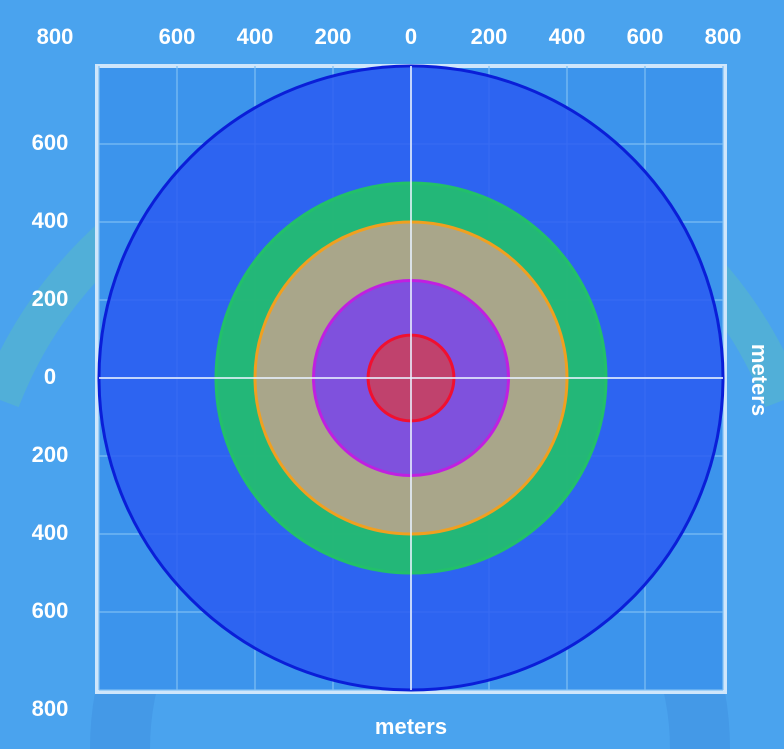 This screenshot has width=784, height=749. I want to click on x-tick-label: 0, so click(411, 36).